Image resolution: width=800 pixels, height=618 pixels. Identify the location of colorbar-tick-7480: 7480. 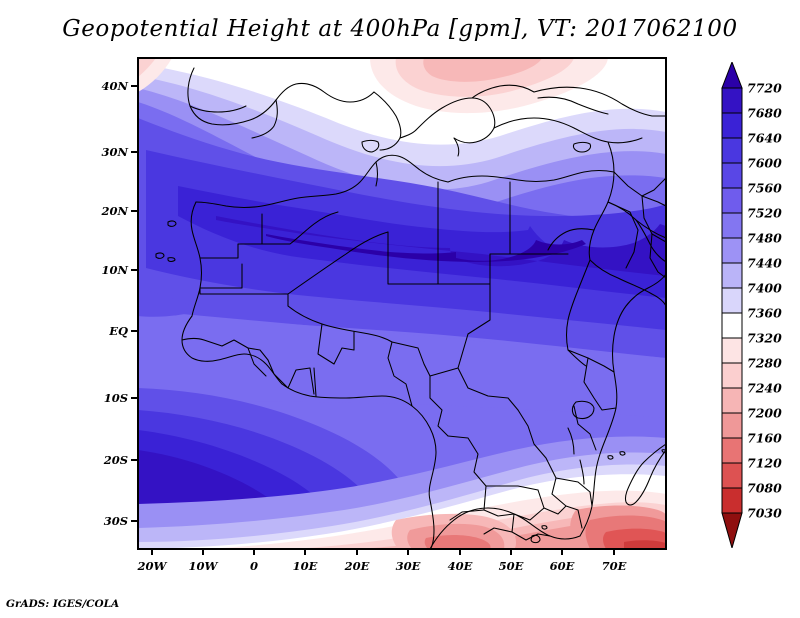
(764, 238).